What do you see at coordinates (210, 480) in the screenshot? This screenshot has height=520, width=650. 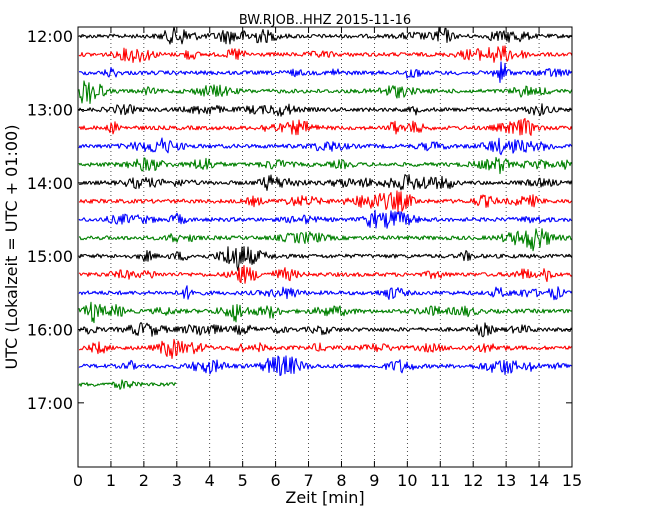 I see `x-tick-label-4: 4` at bounding box center [210, 480].